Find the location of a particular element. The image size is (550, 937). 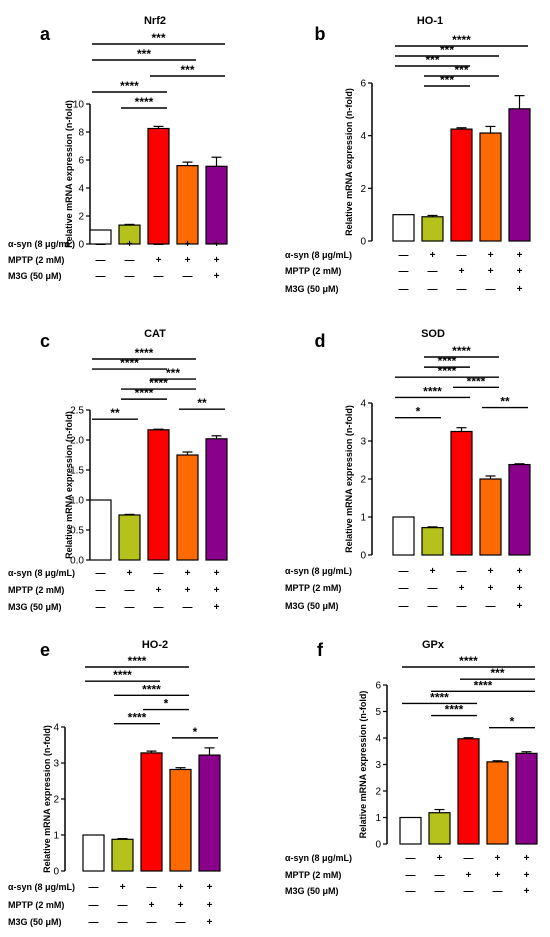

y-tick-label: 10 is located at coordinates (79, 105).